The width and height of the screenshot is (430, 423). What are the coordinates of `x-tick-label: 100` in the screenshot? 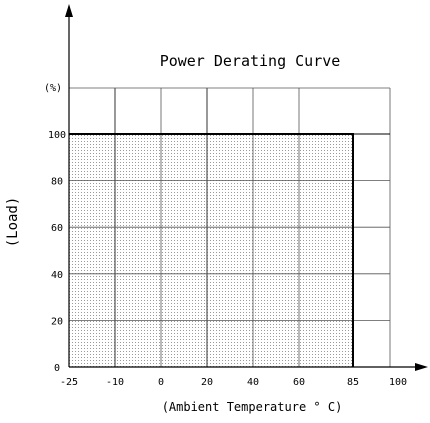 It's located at (398, 382).